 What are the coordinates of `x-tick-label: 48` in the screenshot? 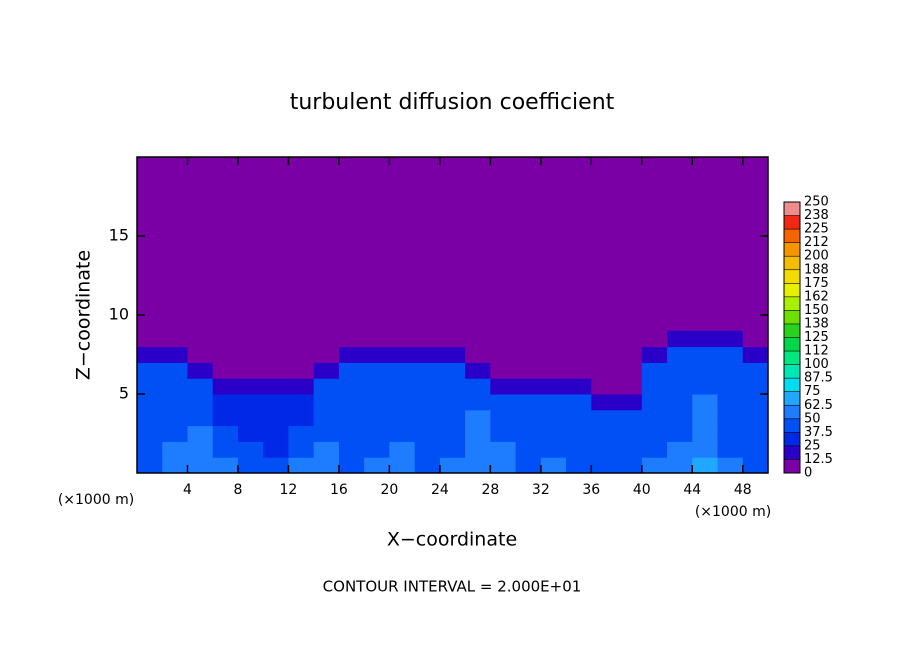 It's located at (743, 490).